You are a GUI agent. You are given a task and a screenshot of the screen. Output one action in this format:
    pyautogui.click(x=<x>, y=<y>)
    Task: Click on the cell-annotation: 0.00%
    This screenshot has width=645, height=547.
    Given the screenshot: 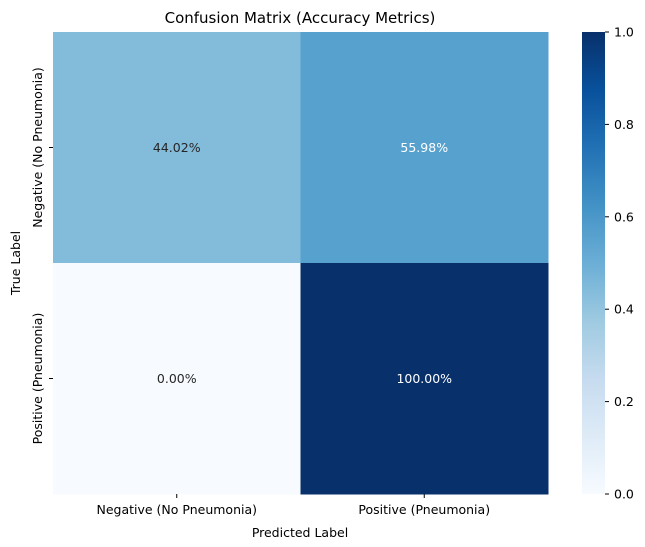 What is the action you would take?
    pyautogui.click(x=177, y=378)
    